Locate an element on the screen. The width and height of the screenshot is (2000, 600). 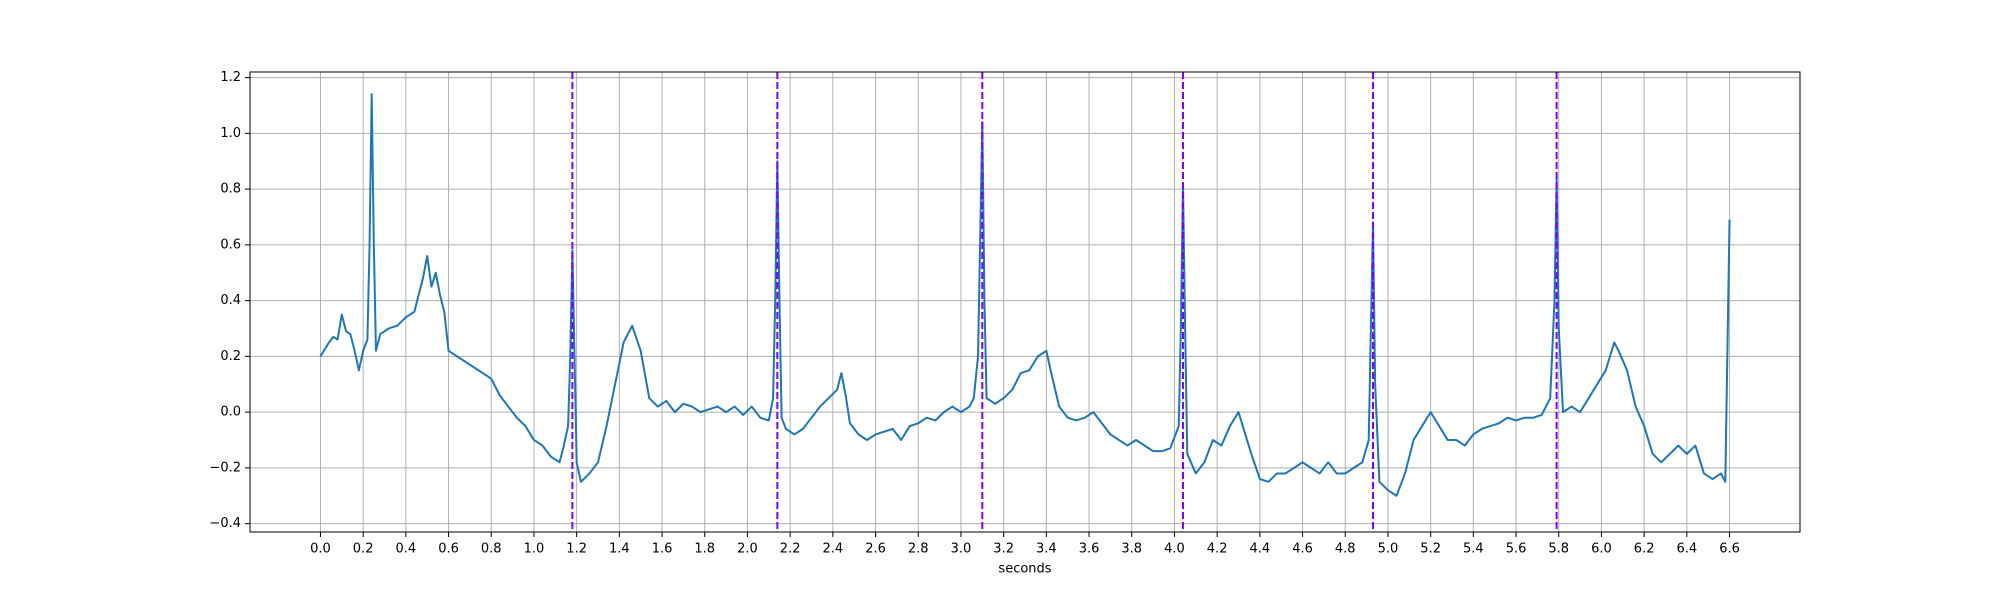
x-tick-label: 5.2 is located at coordinates (1430, 549).